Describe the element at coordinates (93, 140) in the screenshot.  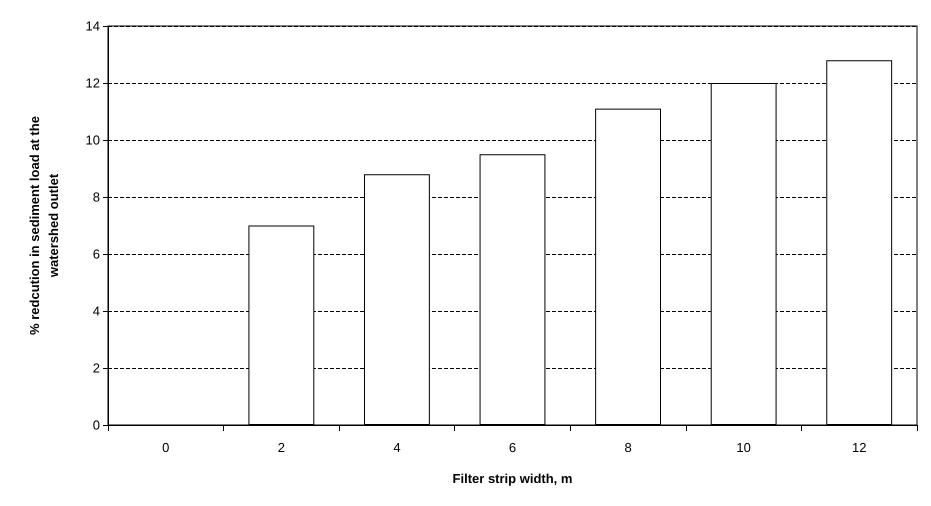
I see `y-tick-label: 10` at that location.